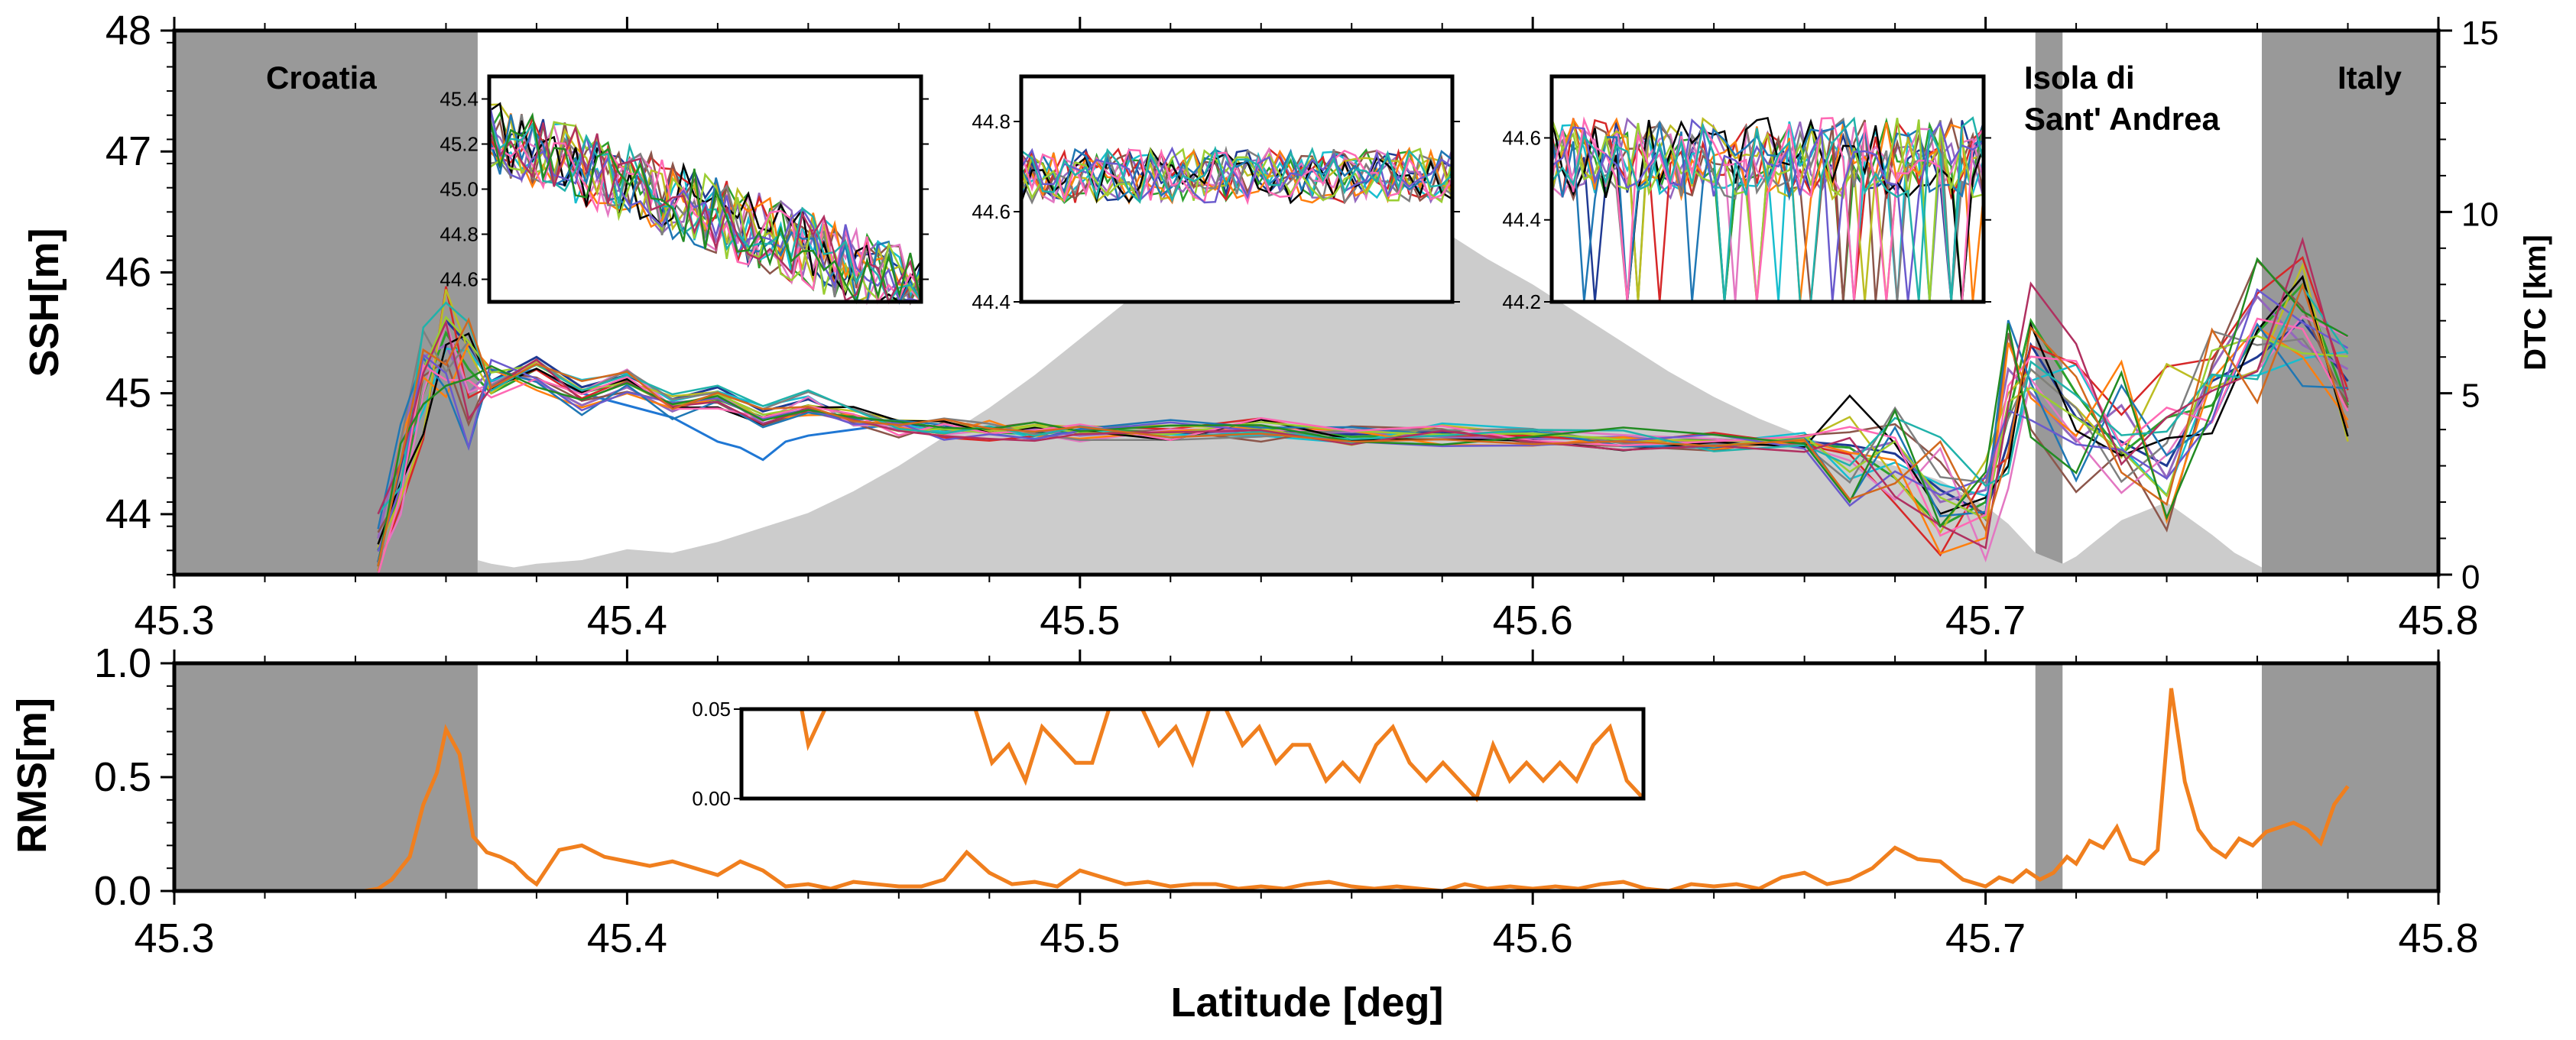 The height and width of the screenshot is (1040, 2576). What do you see at coordinates (122, 891) in the screenshot?
I see `y-tick-label: 0.0` at bounding box center [122, 891].